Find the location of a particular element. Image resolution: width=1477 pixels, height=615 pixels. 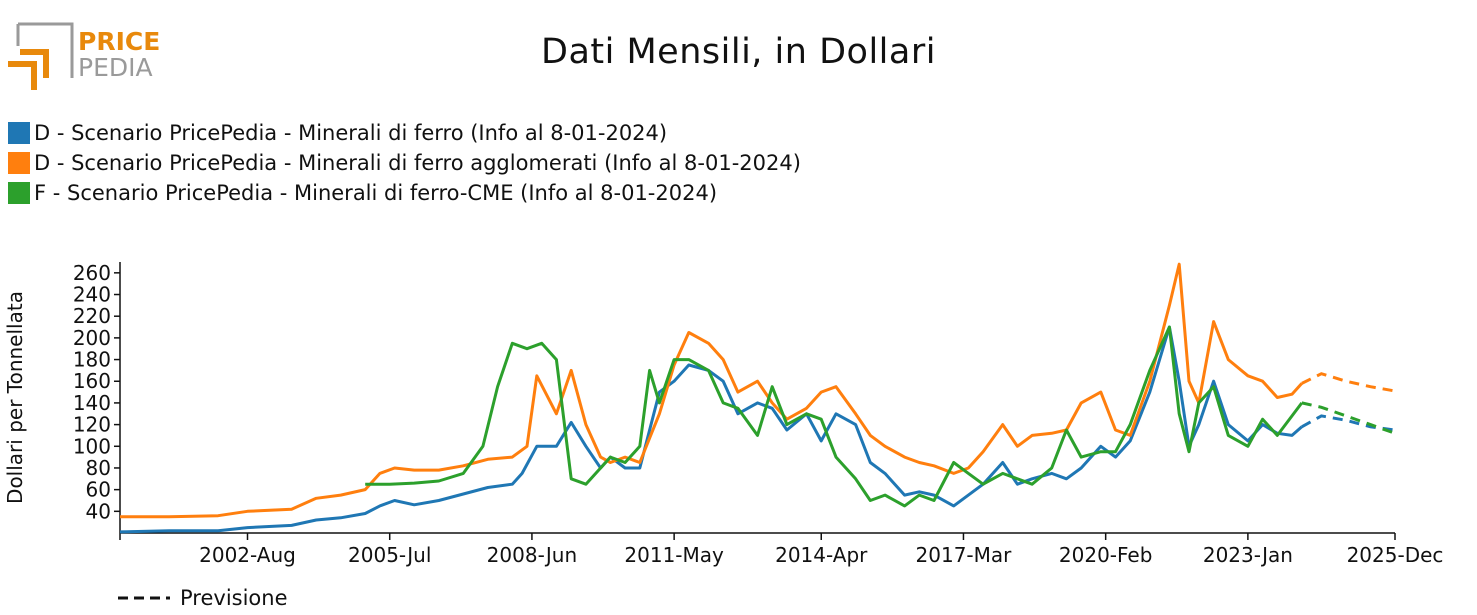

x-tick-label: 2002-Aug is located at coordinates (247, 555).